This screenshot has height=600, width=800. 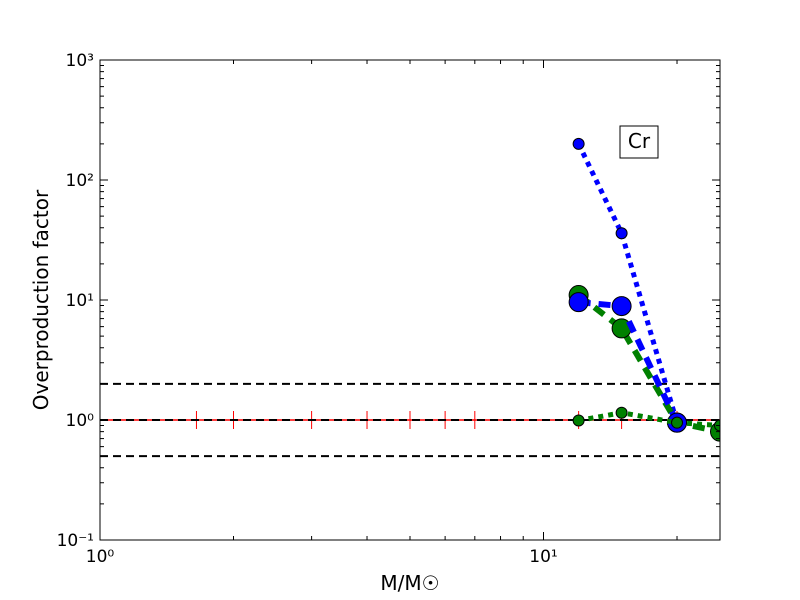 What do you see at coordinates (41, 299) in the screenshot?
I see `y-axis-label: Overproduction factor` at bounding box center [41, 299].